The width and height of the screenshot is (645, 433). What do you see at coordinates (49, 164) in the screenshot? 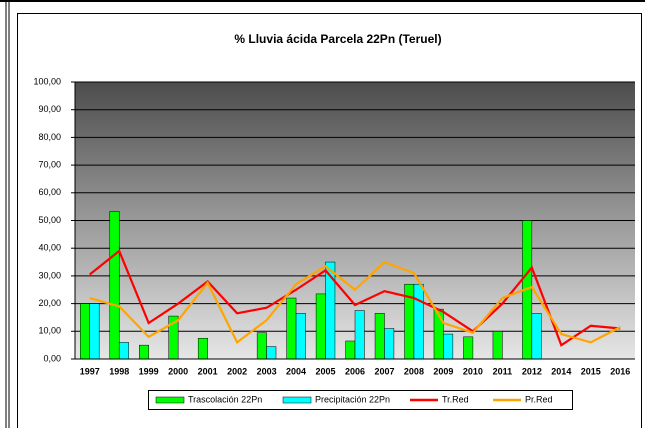
I see `y-tick-label: 70,00` at bounding box center [49, 164].